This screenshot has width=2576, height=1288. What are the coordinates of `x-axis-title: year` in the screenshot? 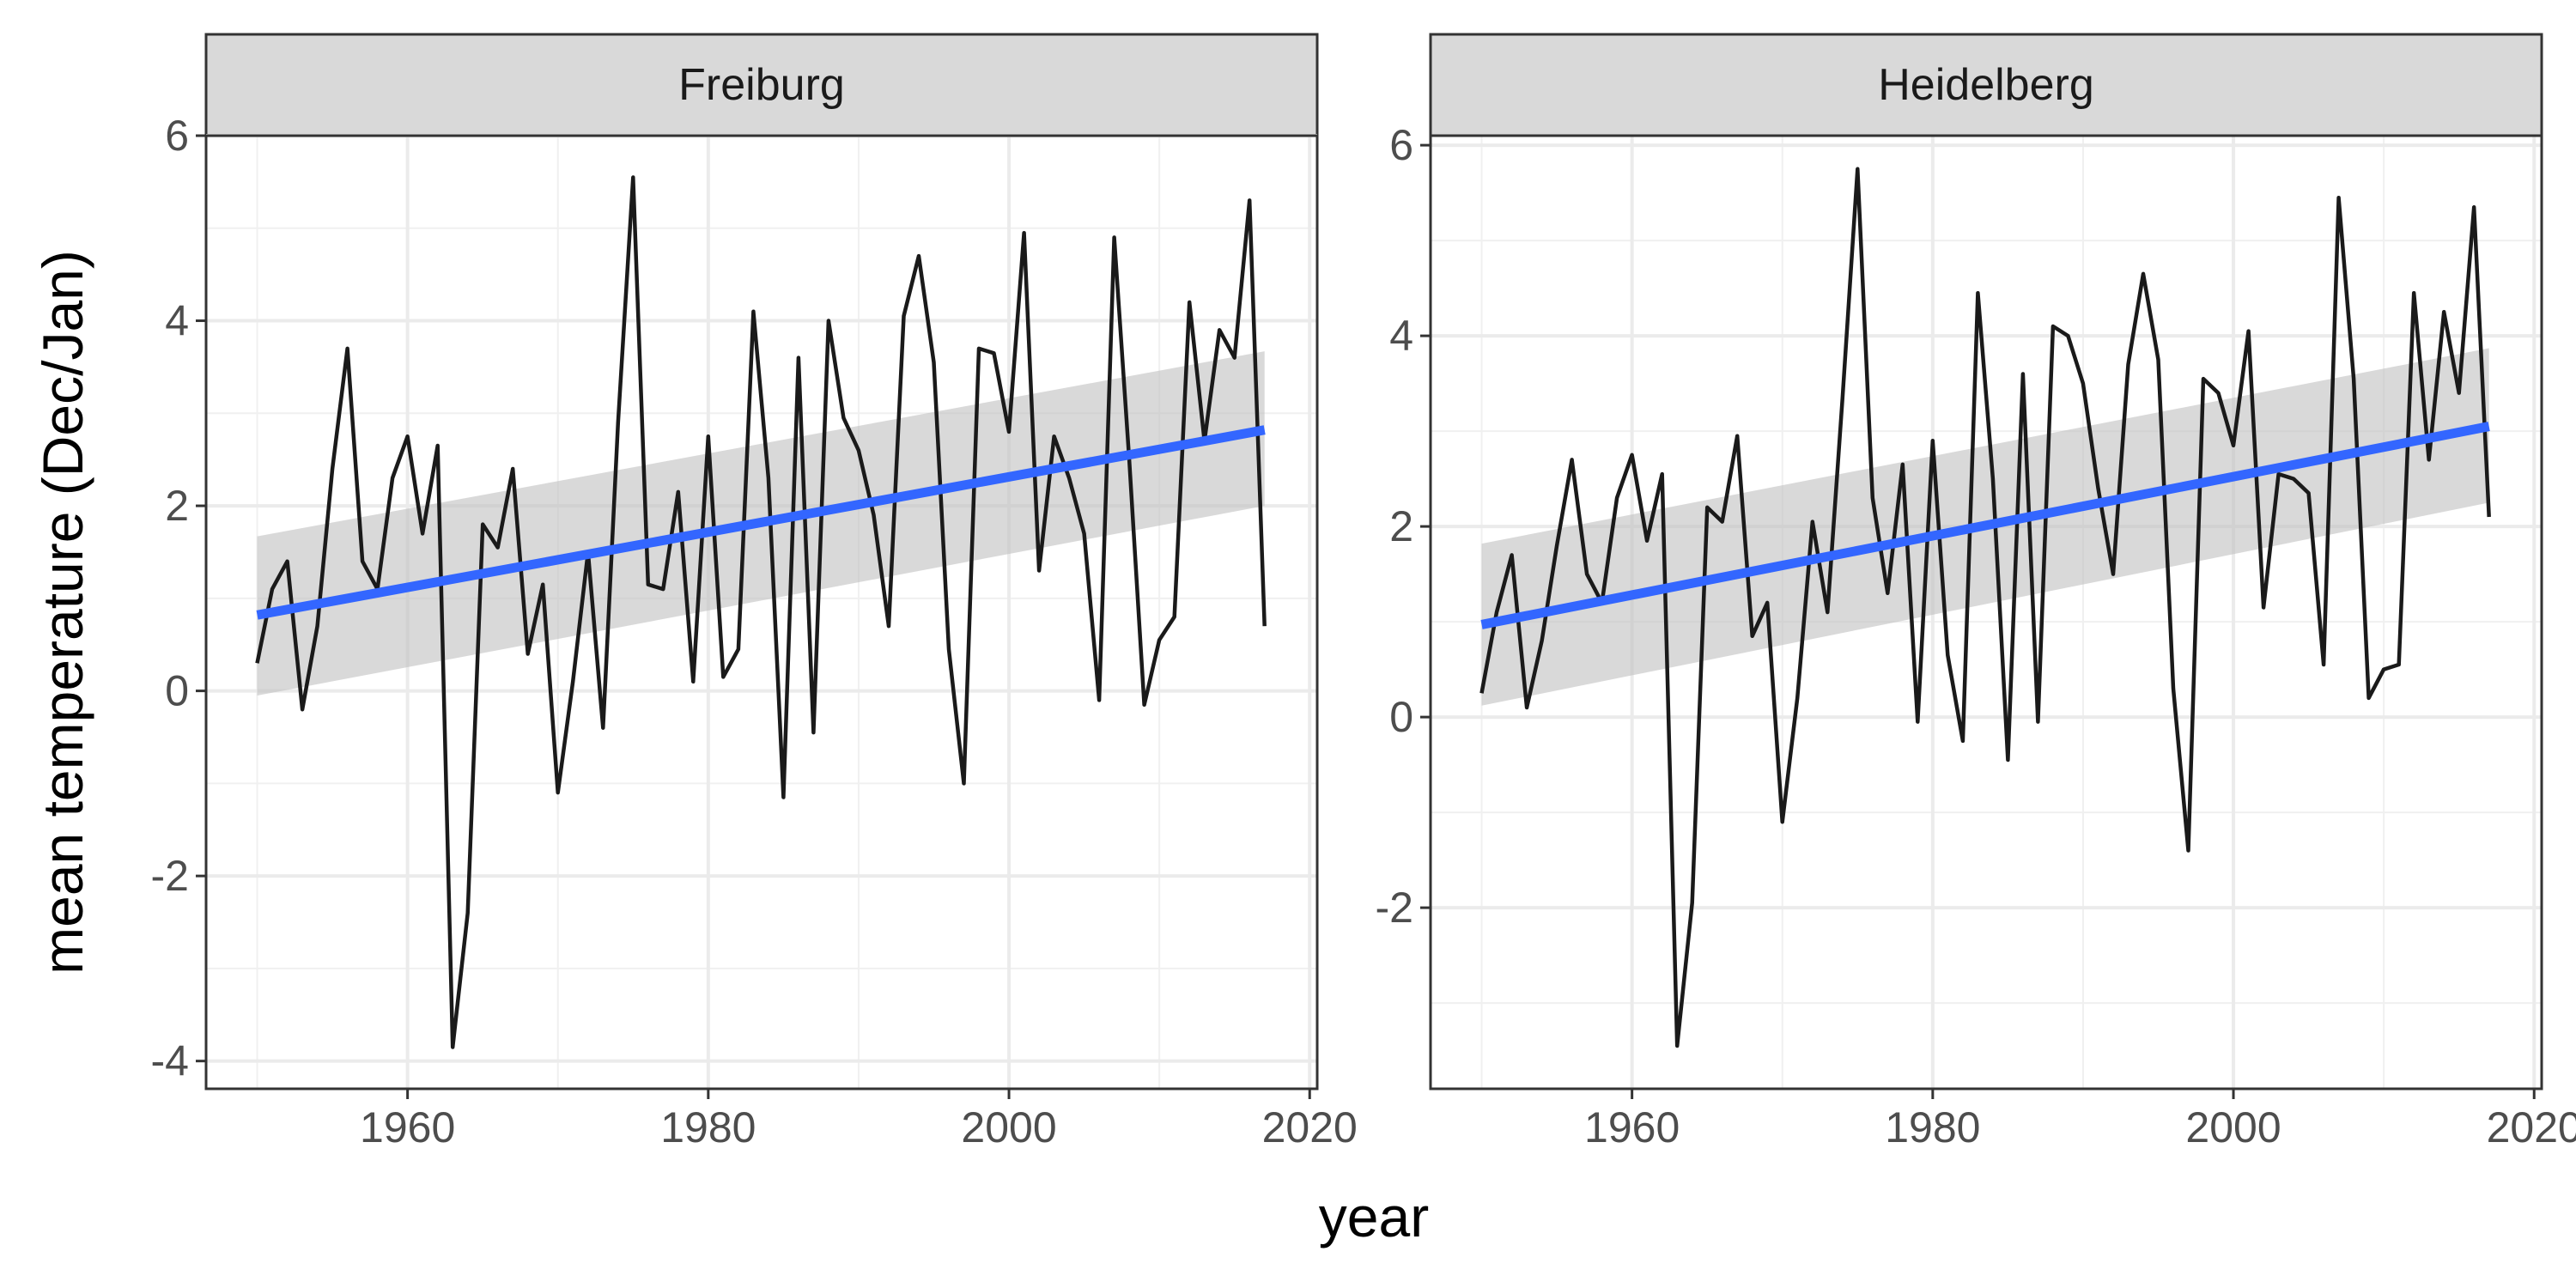 It's located at (1374, 1217).